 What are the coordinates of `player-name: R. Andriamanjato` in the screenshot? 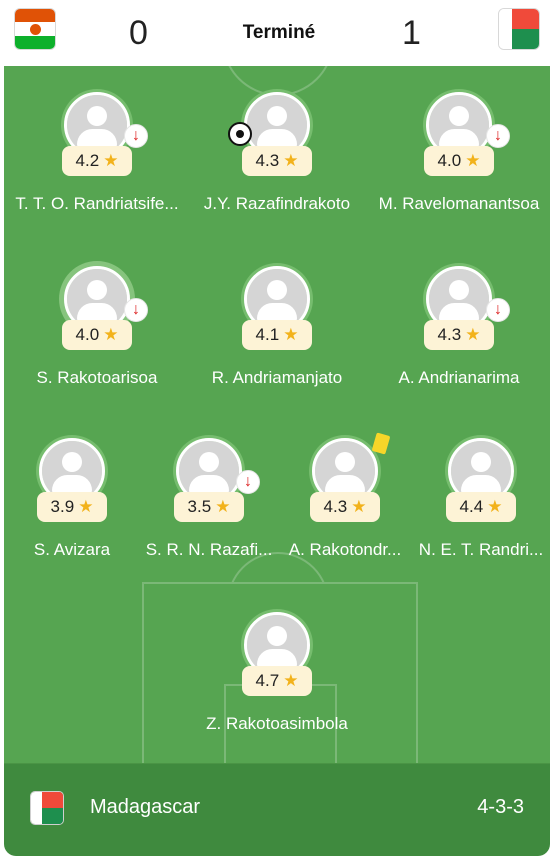 It's located at (277, 377).